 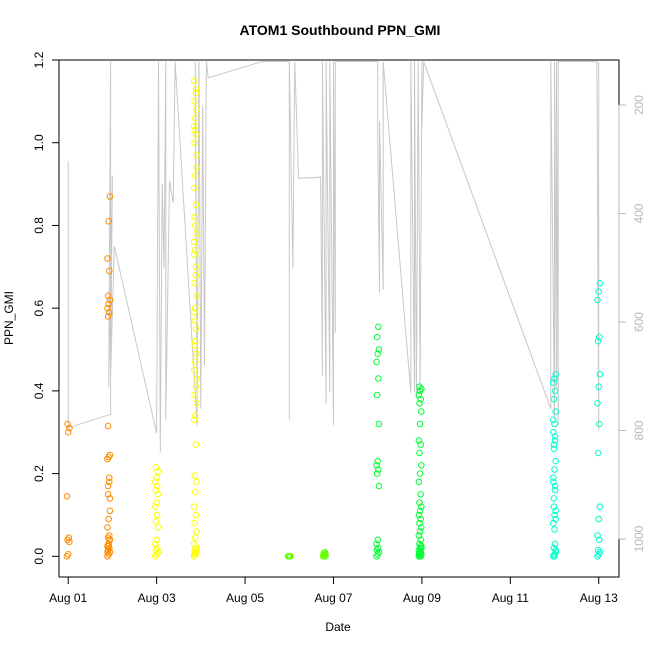 What do you see at coordinates (68, 598) in the screenshot?
I see `x-tick-label: Aug 01` at bounding box center [68, 598].